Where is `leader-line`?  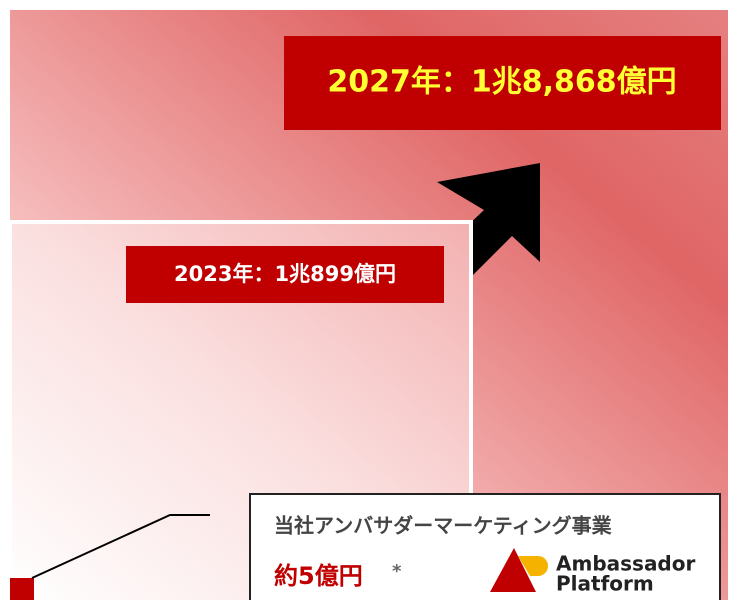 leader-line is located at coordinates (120, 546).